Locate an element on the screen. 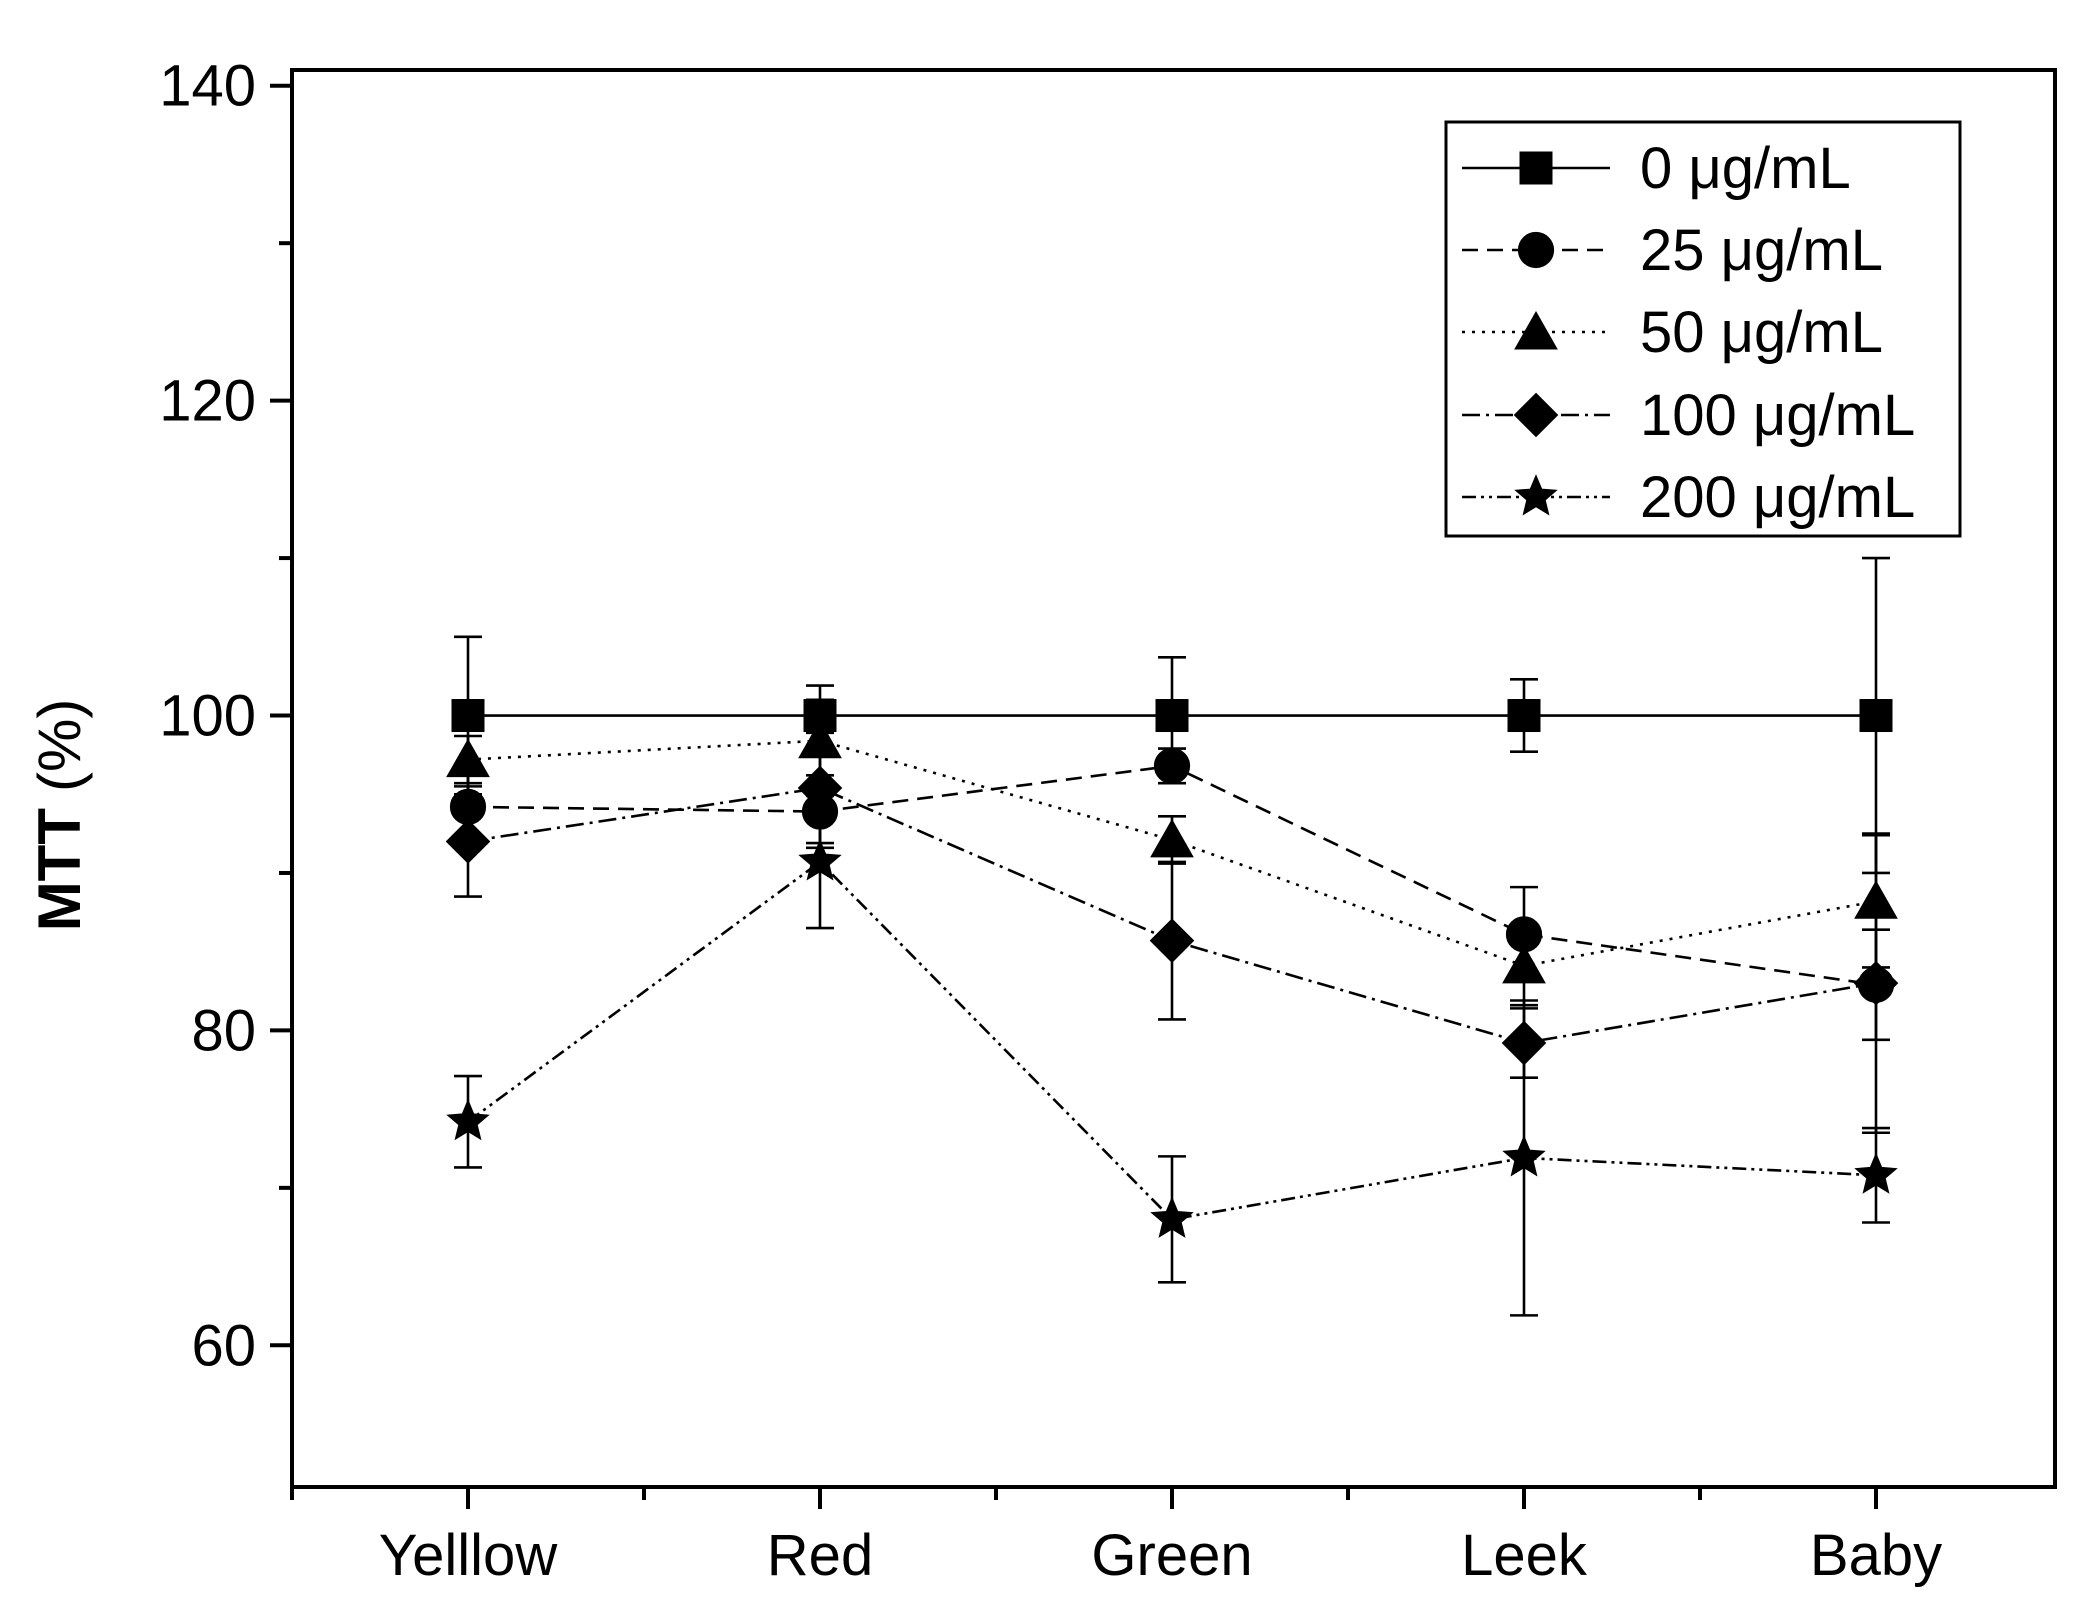  x-tick-label: Yelllow is located at coordinates (469, 1555).